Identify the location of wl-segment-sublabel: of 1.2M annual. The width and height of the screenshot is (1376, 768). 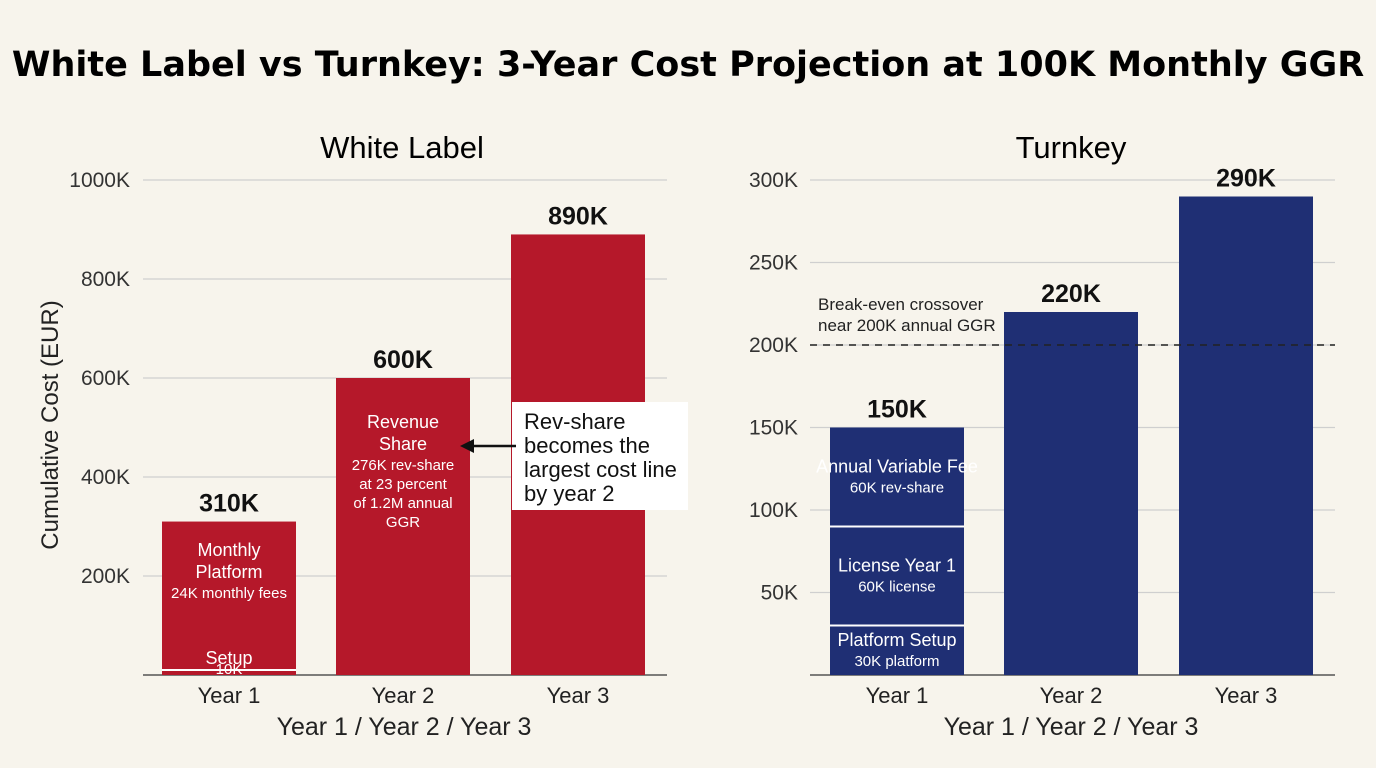
(402, 503).